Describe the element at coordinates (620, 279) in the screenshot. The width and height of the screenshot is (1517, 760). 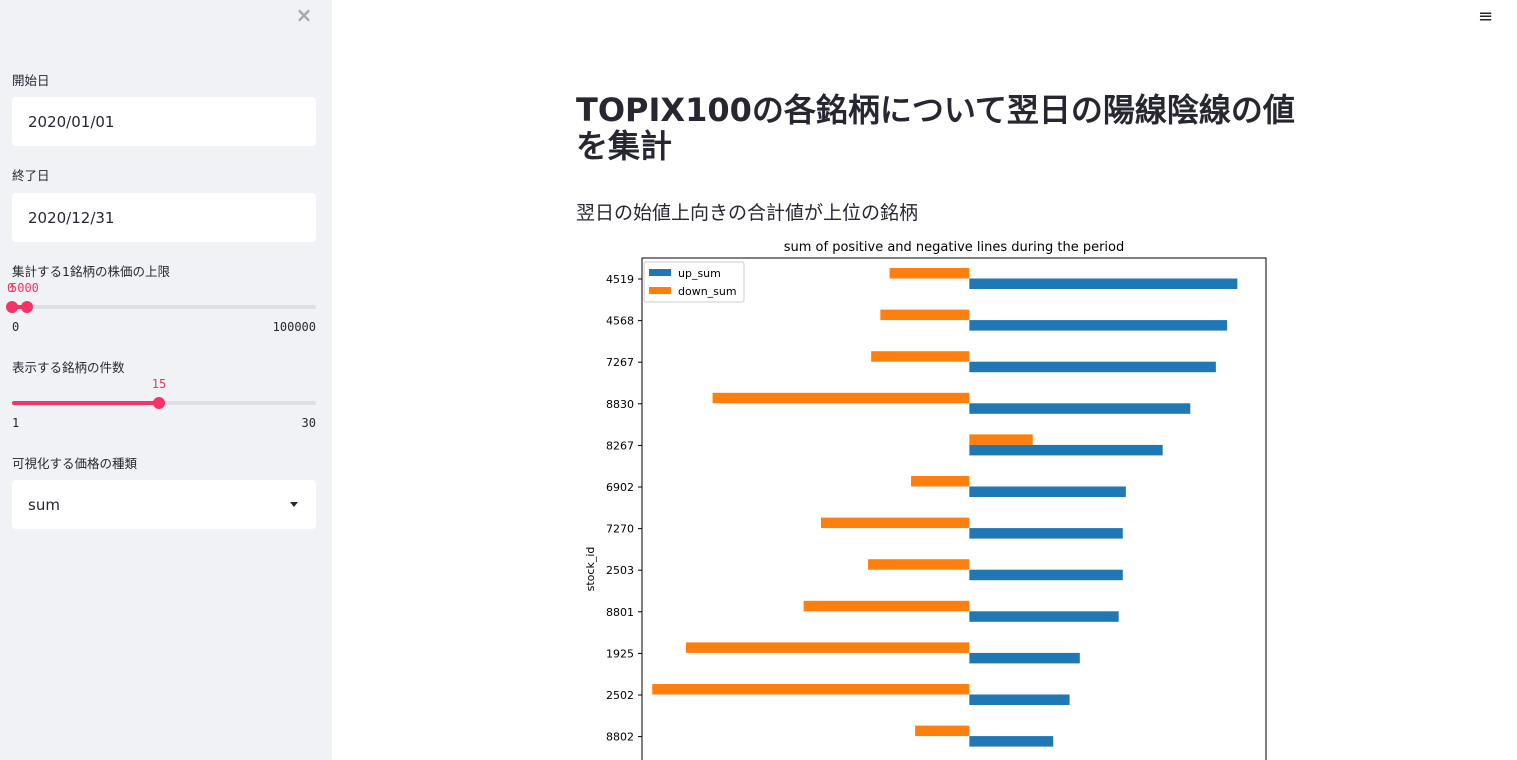
I see `y-tick-label: 4519` at that location.